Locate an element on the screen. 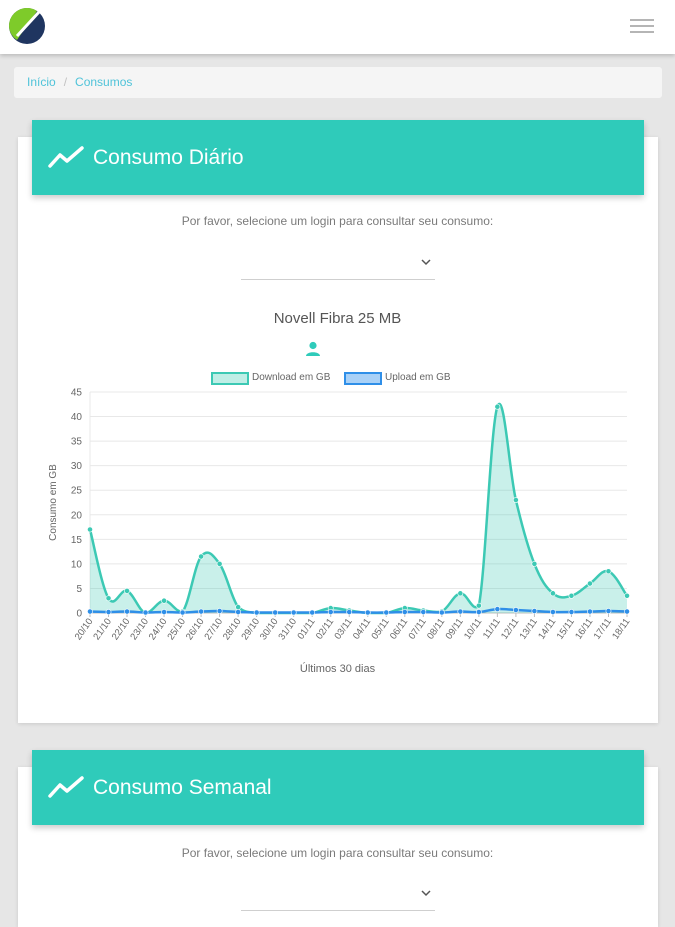 The image size is (675, 927). logo is located at coordinates (27, 26).